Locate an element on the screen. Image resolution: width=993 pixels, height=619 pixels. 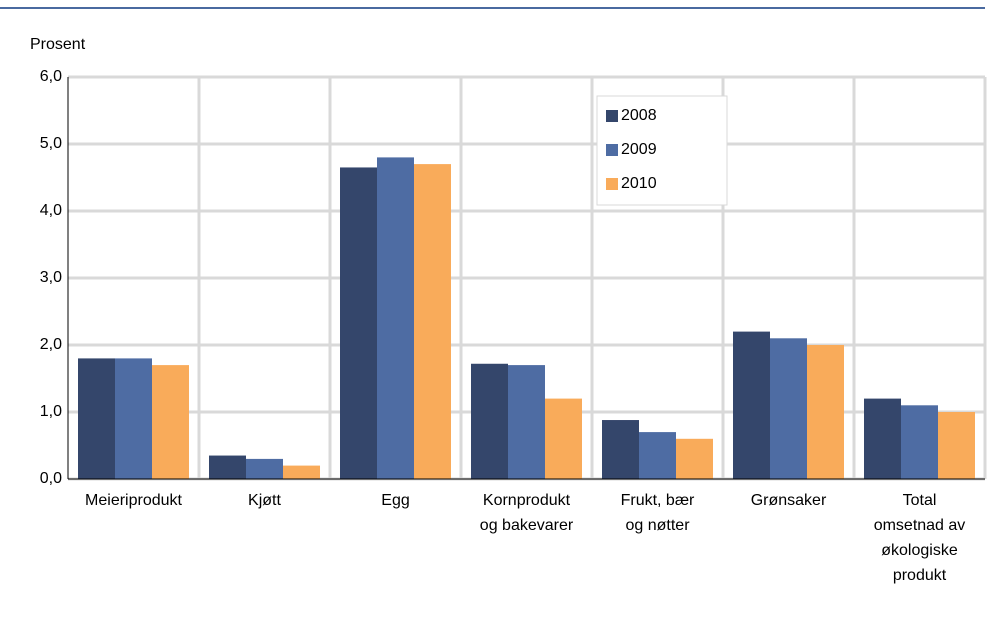
x-tick-label: Total omsetnad av økologiske produkt is located at coordinates (919, 538).